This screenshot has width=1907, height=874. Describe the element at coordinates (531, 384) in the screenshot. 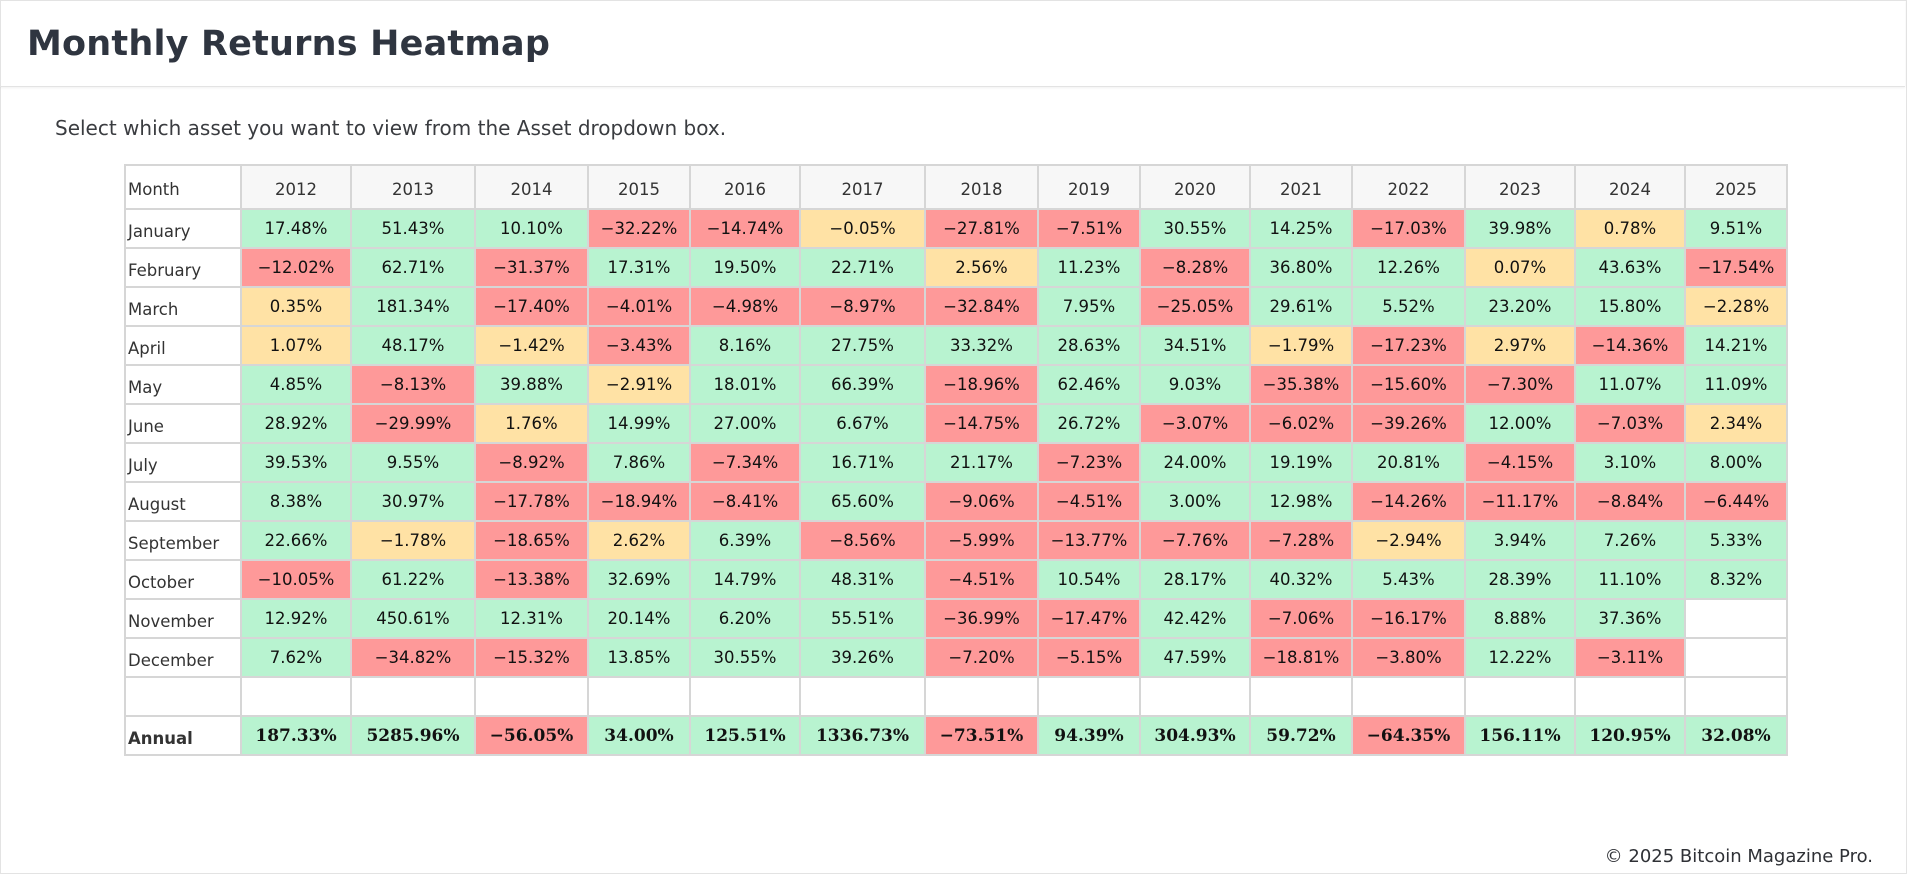

I see `heatmap-cell-may-2014: 39.88%` at that location.